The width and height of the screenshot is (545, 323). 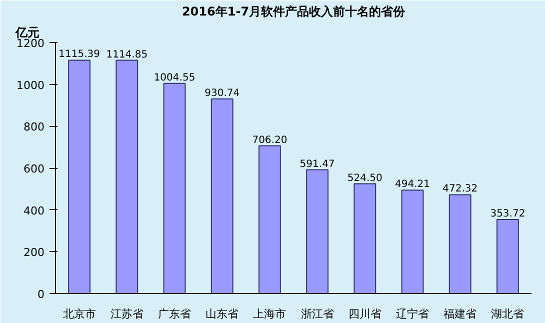 What do you see at coordinates (222, 314) in the screenshot?
I see `x-tick-label: 山东省` at bounding box center [222, 314].